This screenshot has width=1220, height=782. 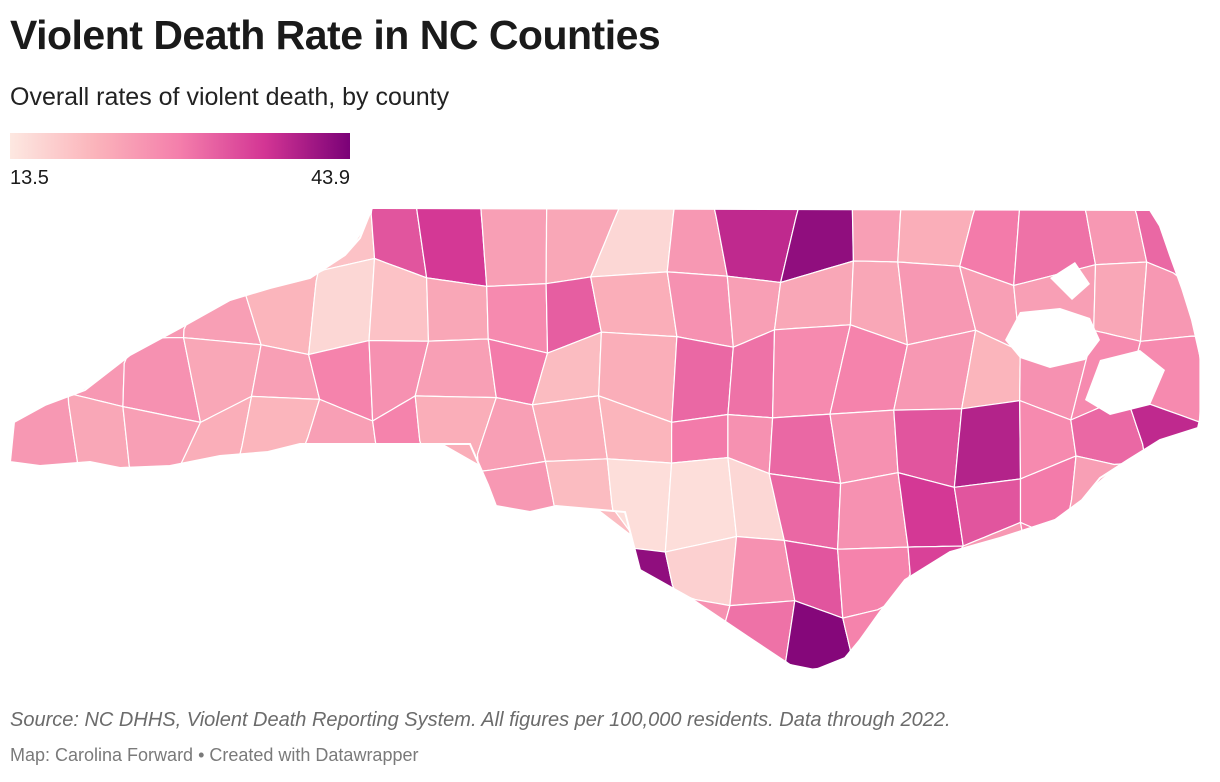 I want to click on legend-min-label: 13.5, so click(x=29, y=178).